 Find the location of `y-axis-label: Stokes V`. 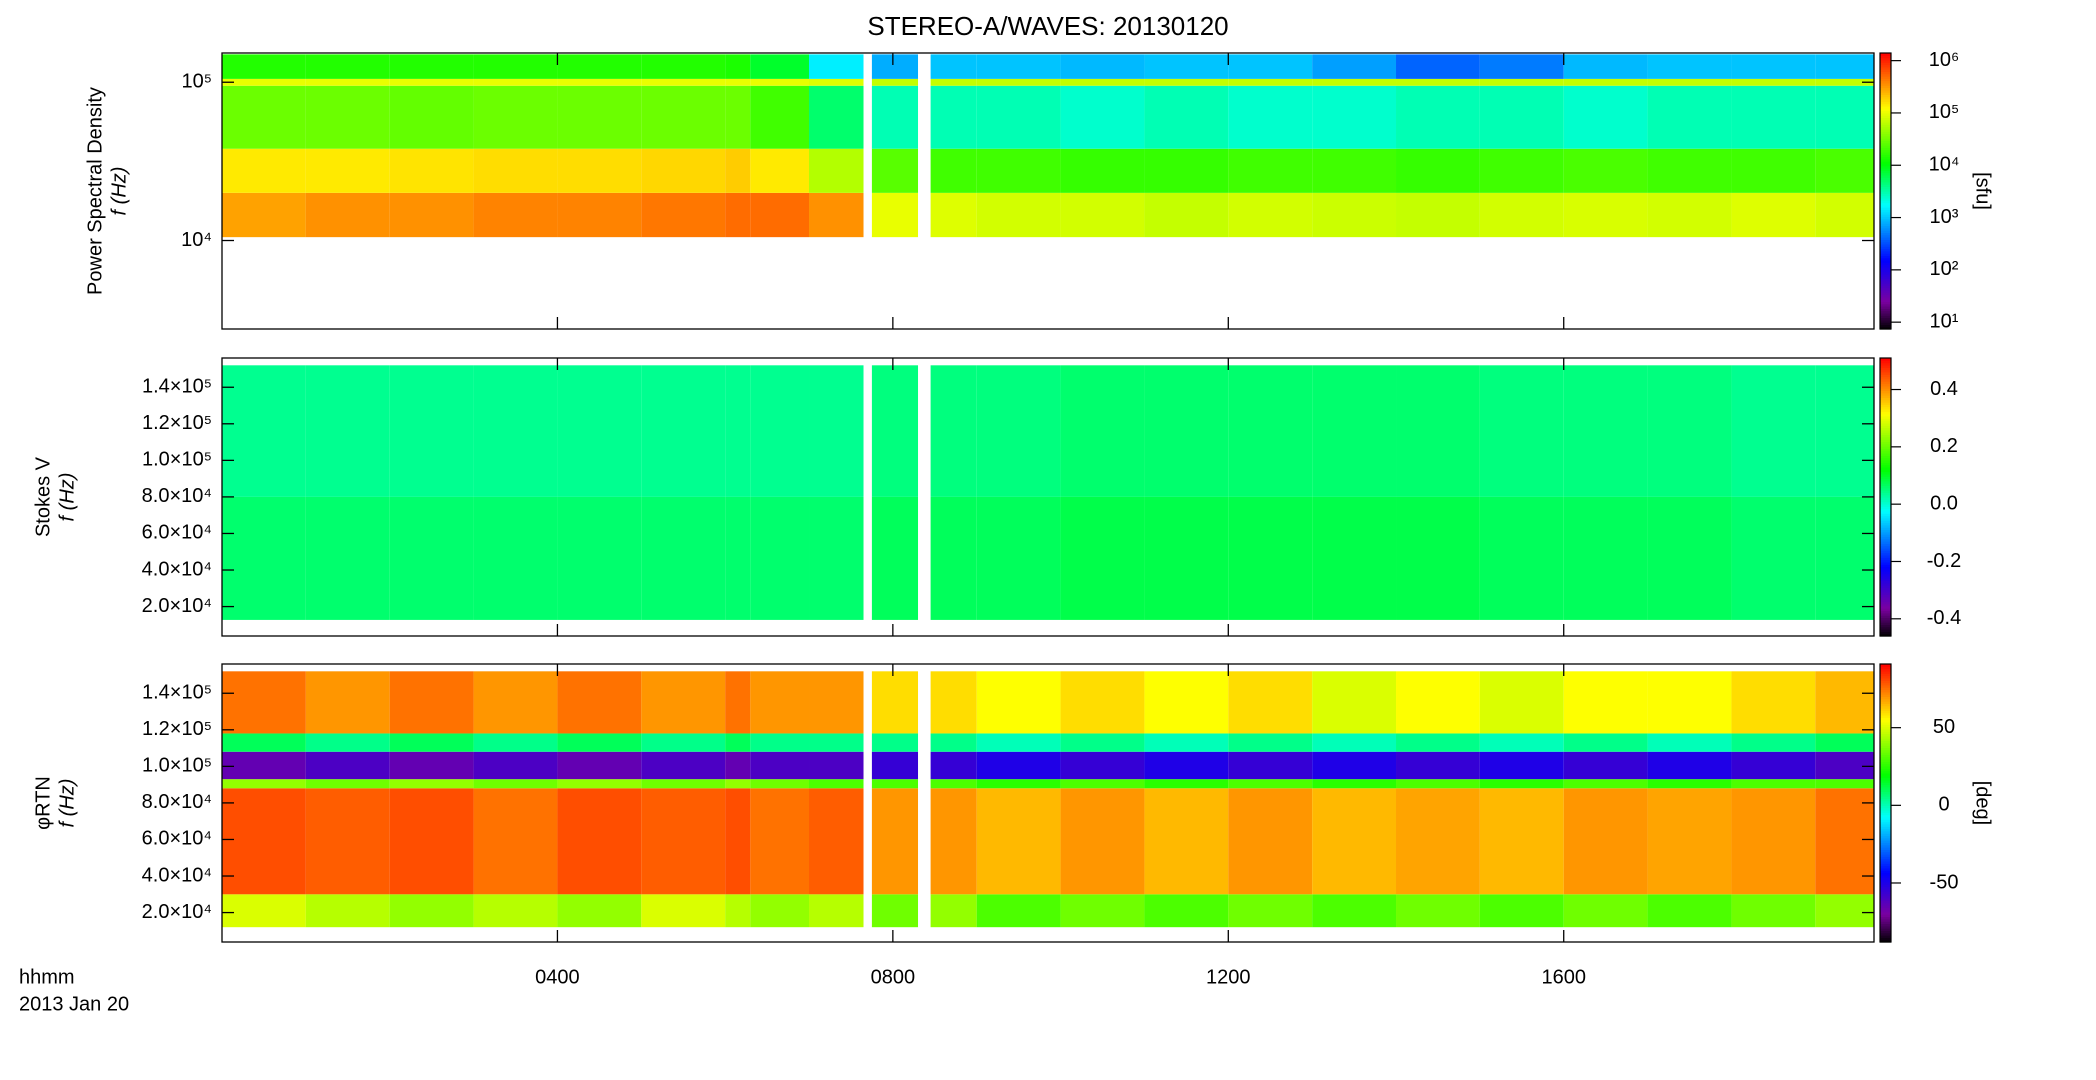

y-axis-label: Stokes V is located at coordinates (43, 496).